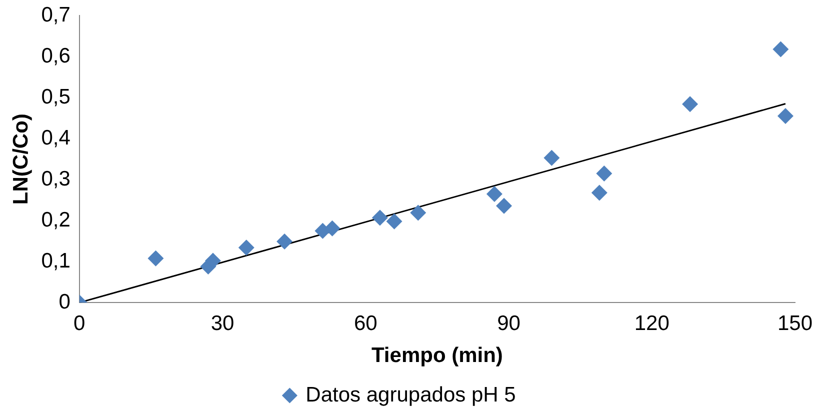 Image resolution: width=825 pixels, height=416 pixels. I want to click on y-tick-label: 0,7, so click(55, 14).